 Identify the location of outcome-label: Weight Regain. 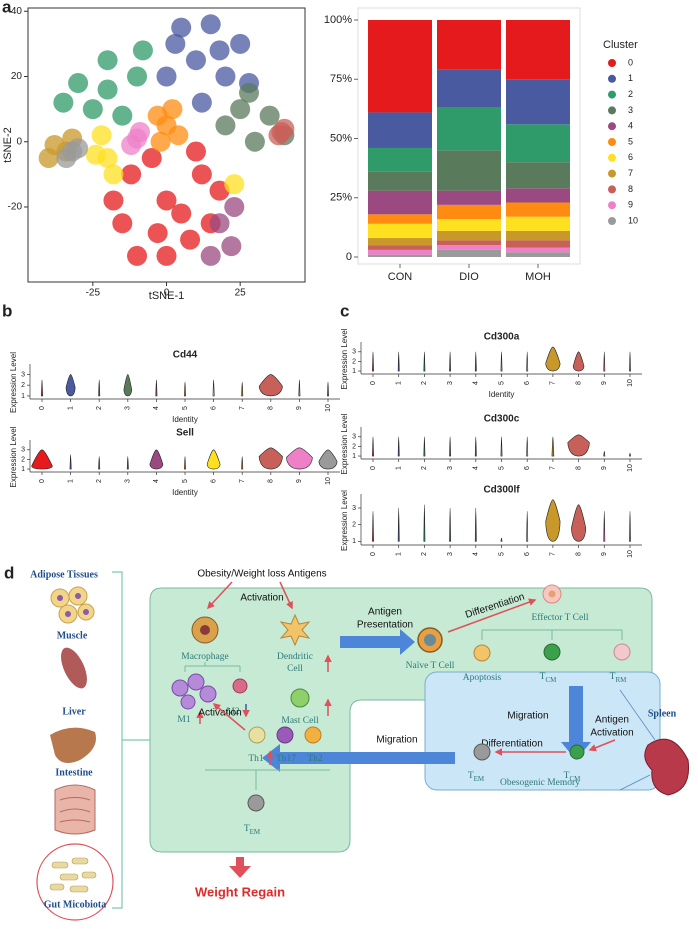
(240, 891).